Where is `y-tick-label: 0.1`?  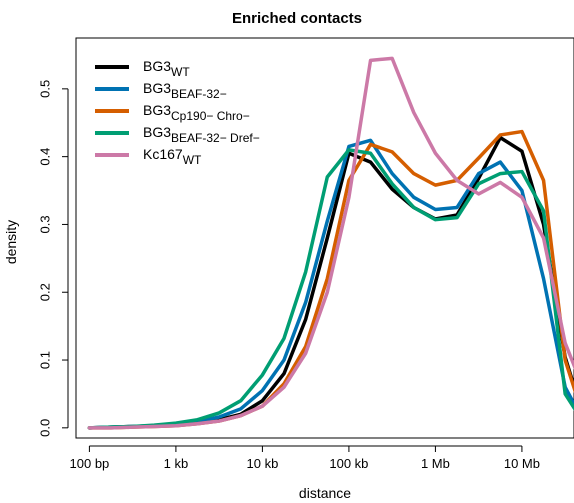 y-tick-label: 0.1 is located at coordinates (44, 360).